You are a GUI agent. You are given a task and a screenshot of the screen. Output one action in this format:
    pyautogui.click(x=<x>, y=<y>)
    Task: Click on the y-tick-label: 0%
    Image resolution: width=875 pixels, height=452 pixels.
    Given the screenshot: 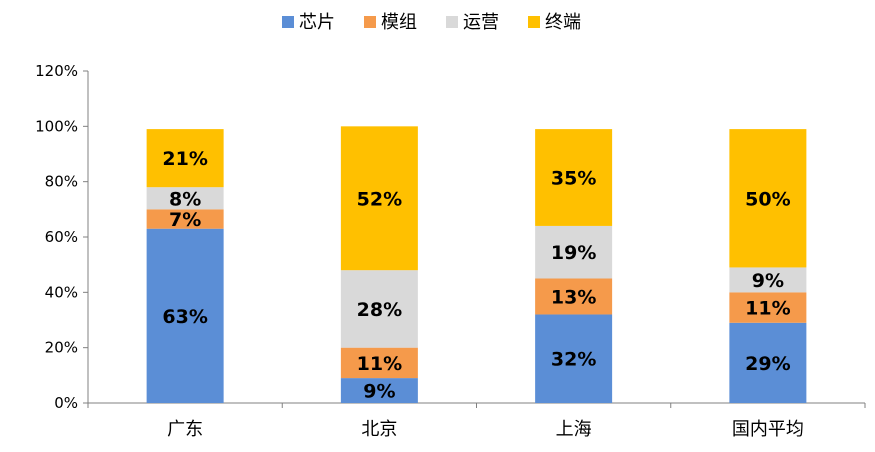 What is the action you would take?
    pyautogui.click(x=66, y=403)
    